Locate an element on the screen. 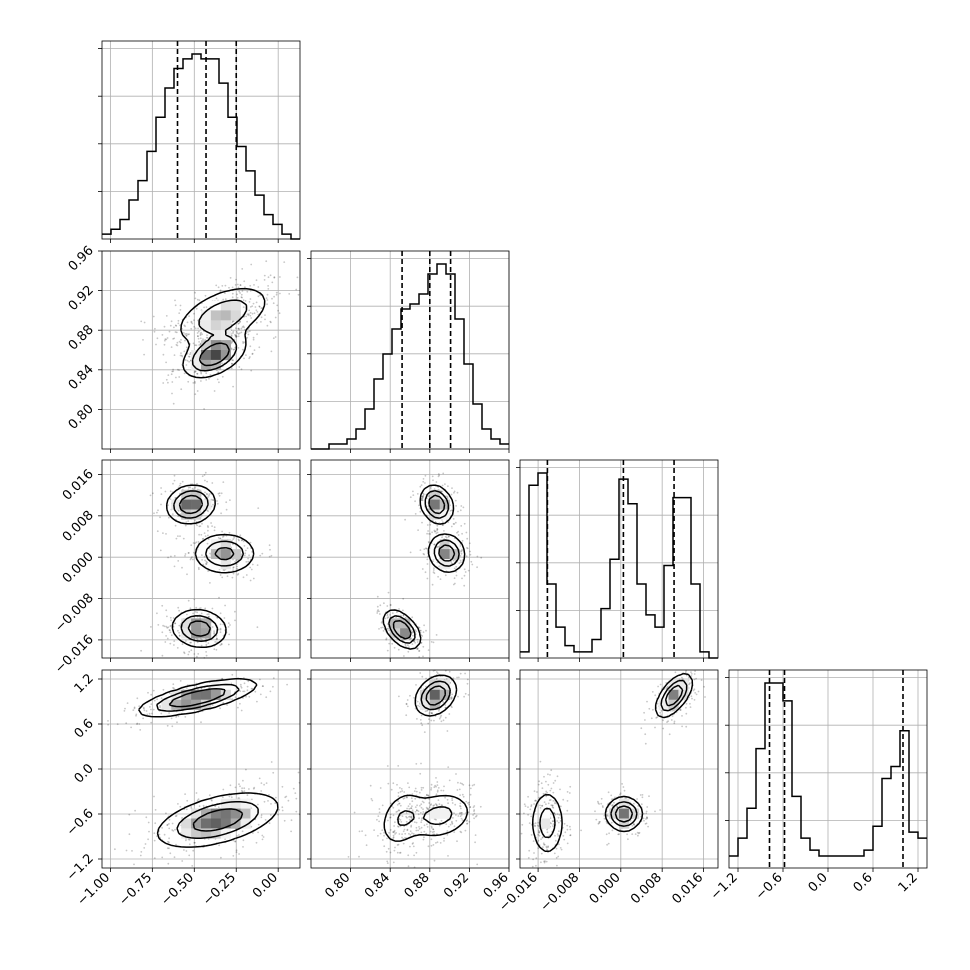  contour-line is located at coordinates (613, 759).